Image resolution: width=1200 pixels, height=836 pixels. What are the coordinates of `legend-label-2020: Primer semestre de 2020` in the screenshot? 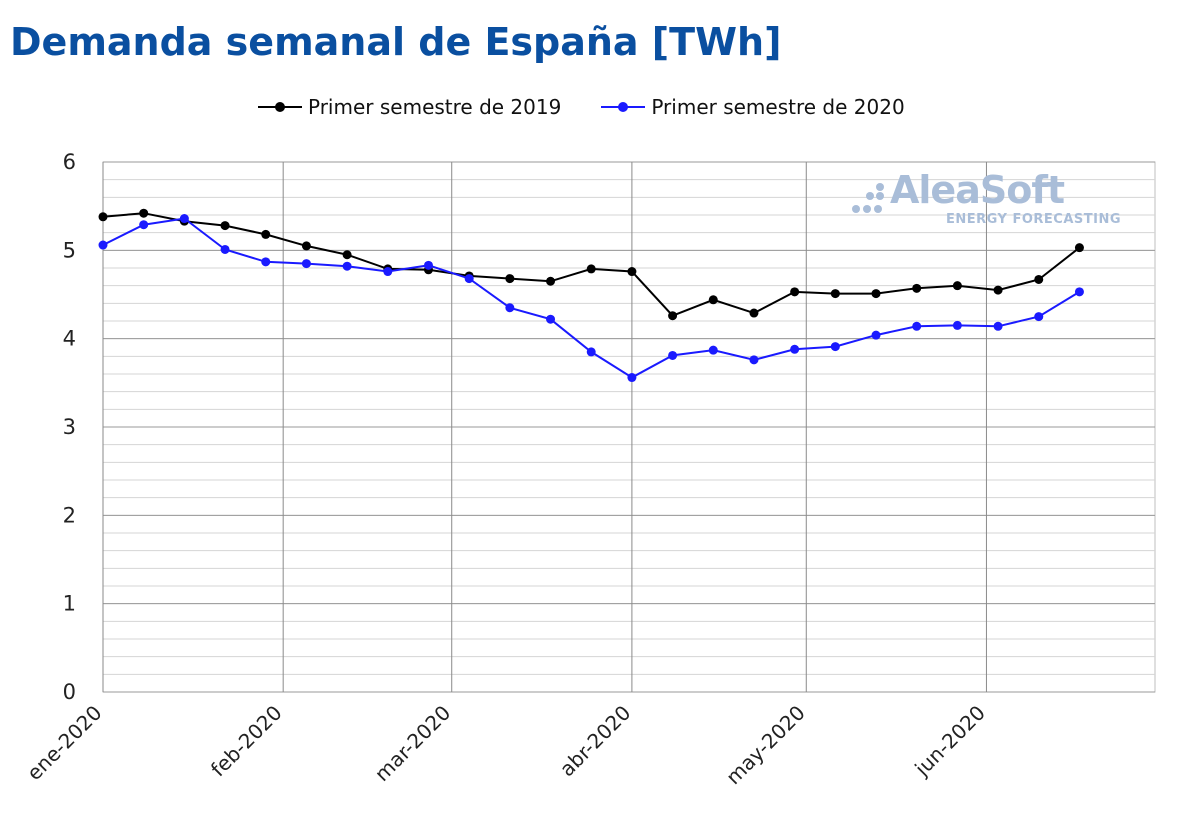 It's located at (778, 107).